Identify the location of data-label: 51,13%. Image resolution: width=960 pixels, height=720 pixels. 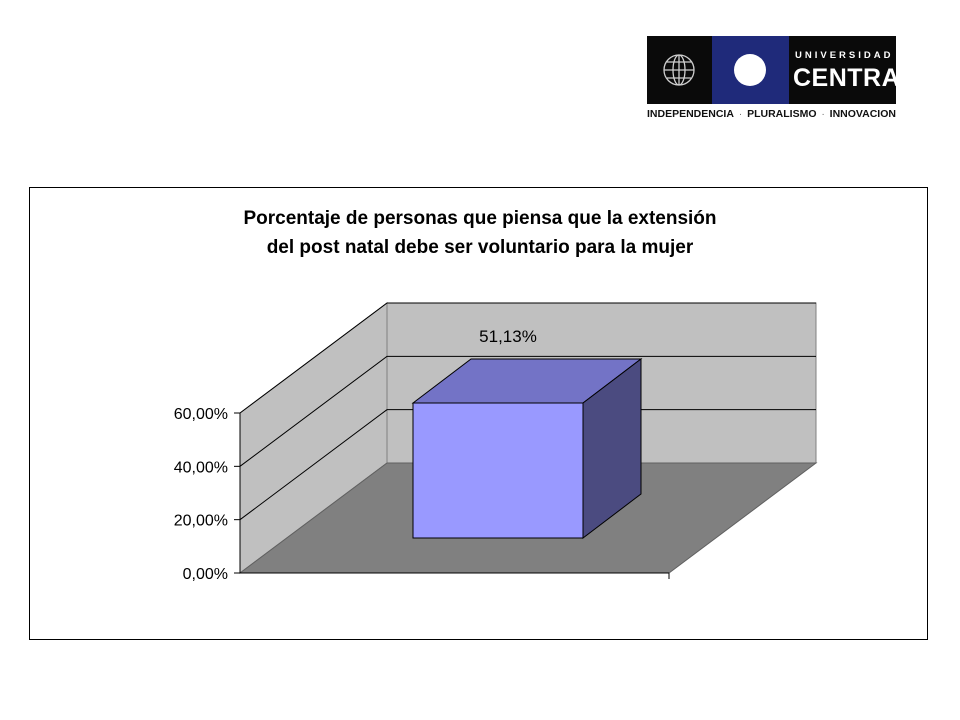
(508, 336).